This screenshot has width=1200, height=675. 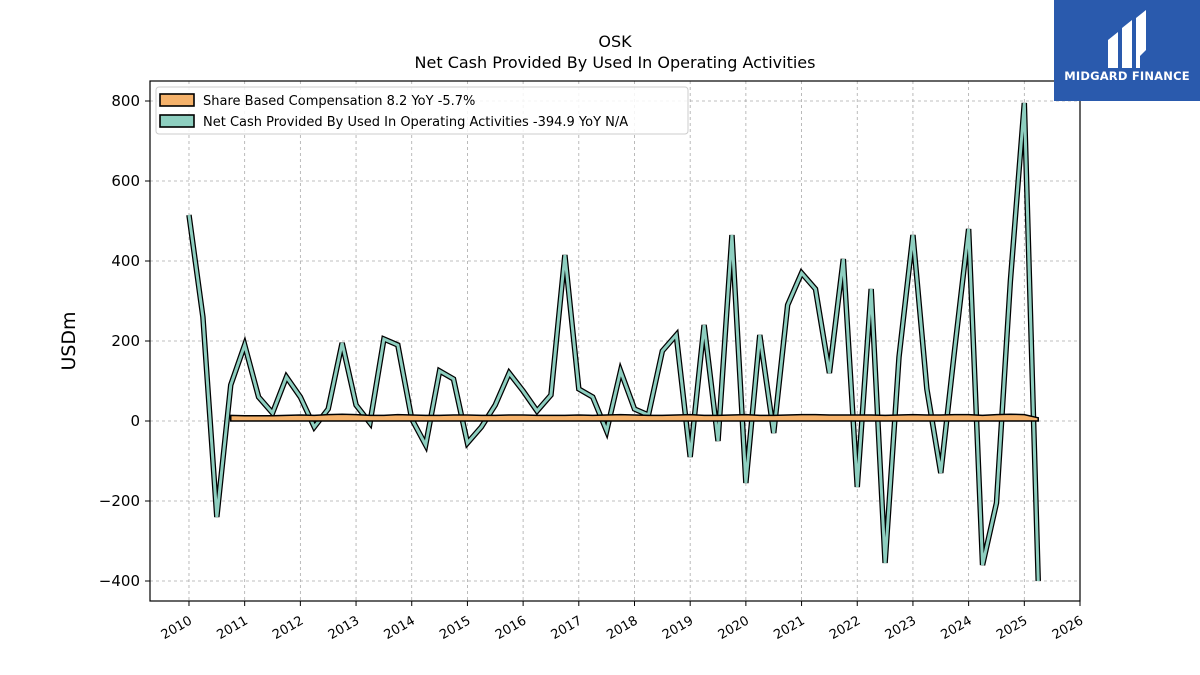 I want to click on legend-swatch-net-cash, so click(x=177, y=121).